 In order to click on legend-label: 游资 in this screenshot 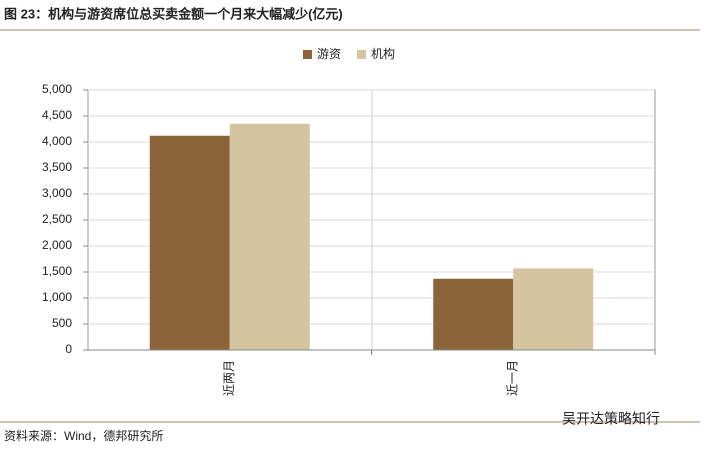, I will do `click(329, 54)`.